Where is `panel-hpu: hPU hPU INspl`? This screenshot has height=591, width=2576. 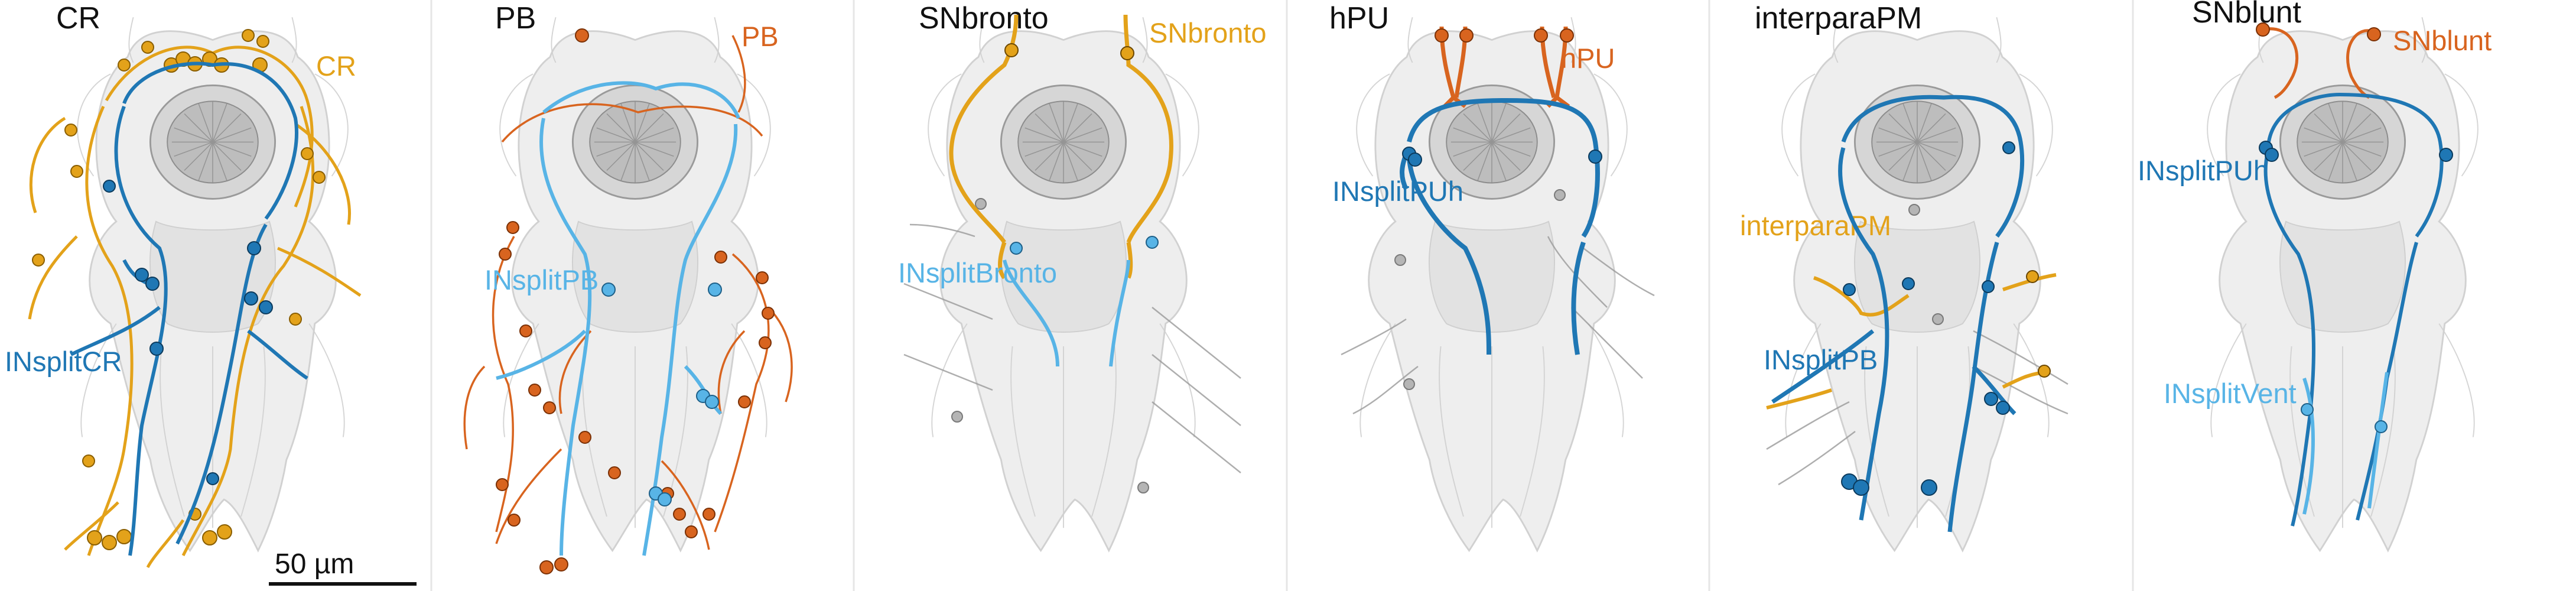 panel-hpu: hPU hPU INspl is located at coordinates (1492, 276).